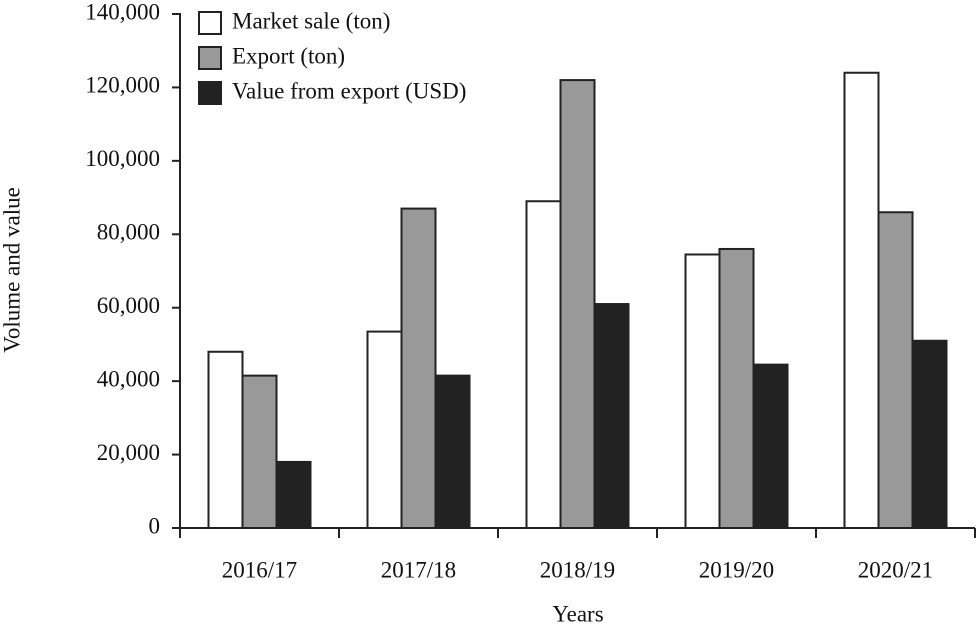 This screenshot has height=629, width=976. I want to click on y-tick-label: 80,000, so click(128, 232).